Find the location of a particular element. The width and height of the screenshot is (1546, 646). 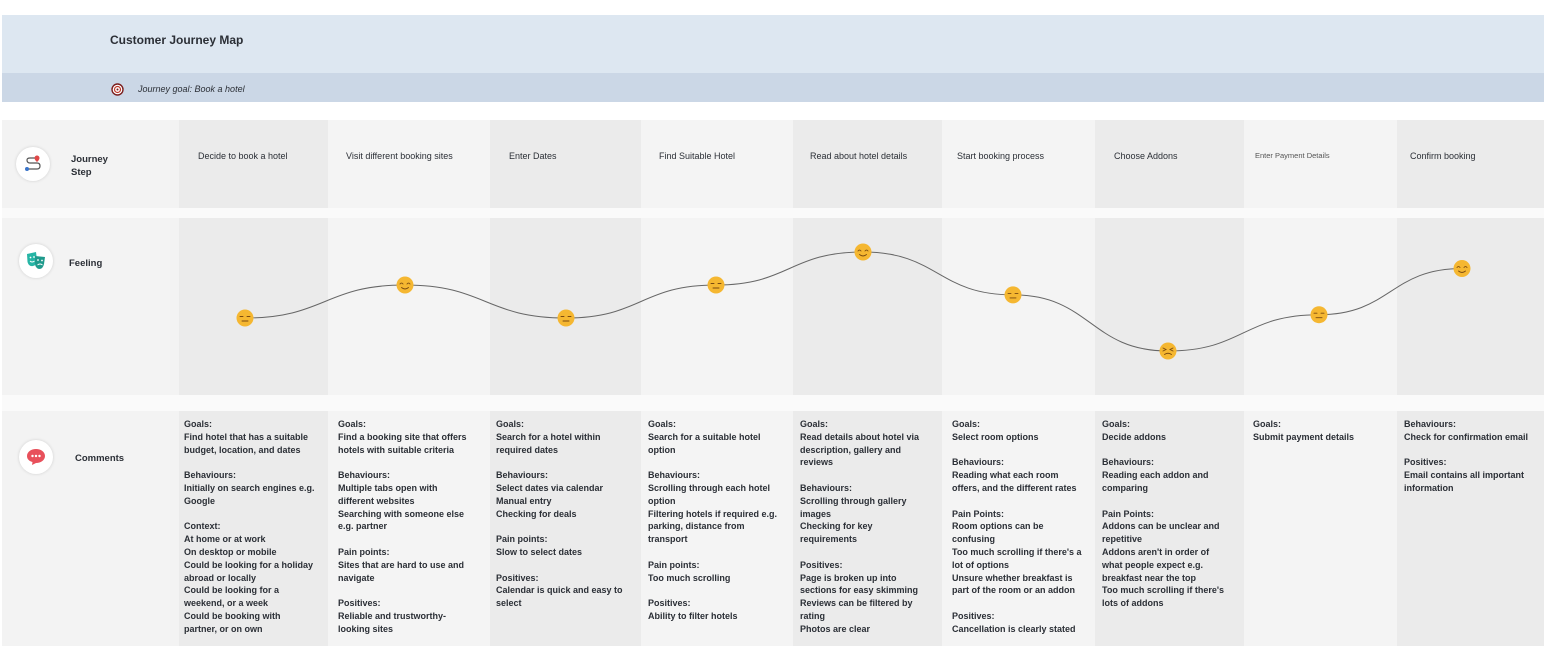

comments-label: Comments is located at coordinates (100, 458).